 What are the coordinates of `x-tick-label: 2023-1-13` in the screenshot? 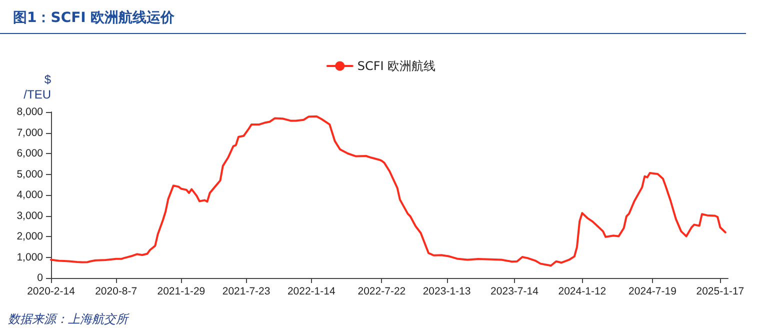 It's located at (446, 292).